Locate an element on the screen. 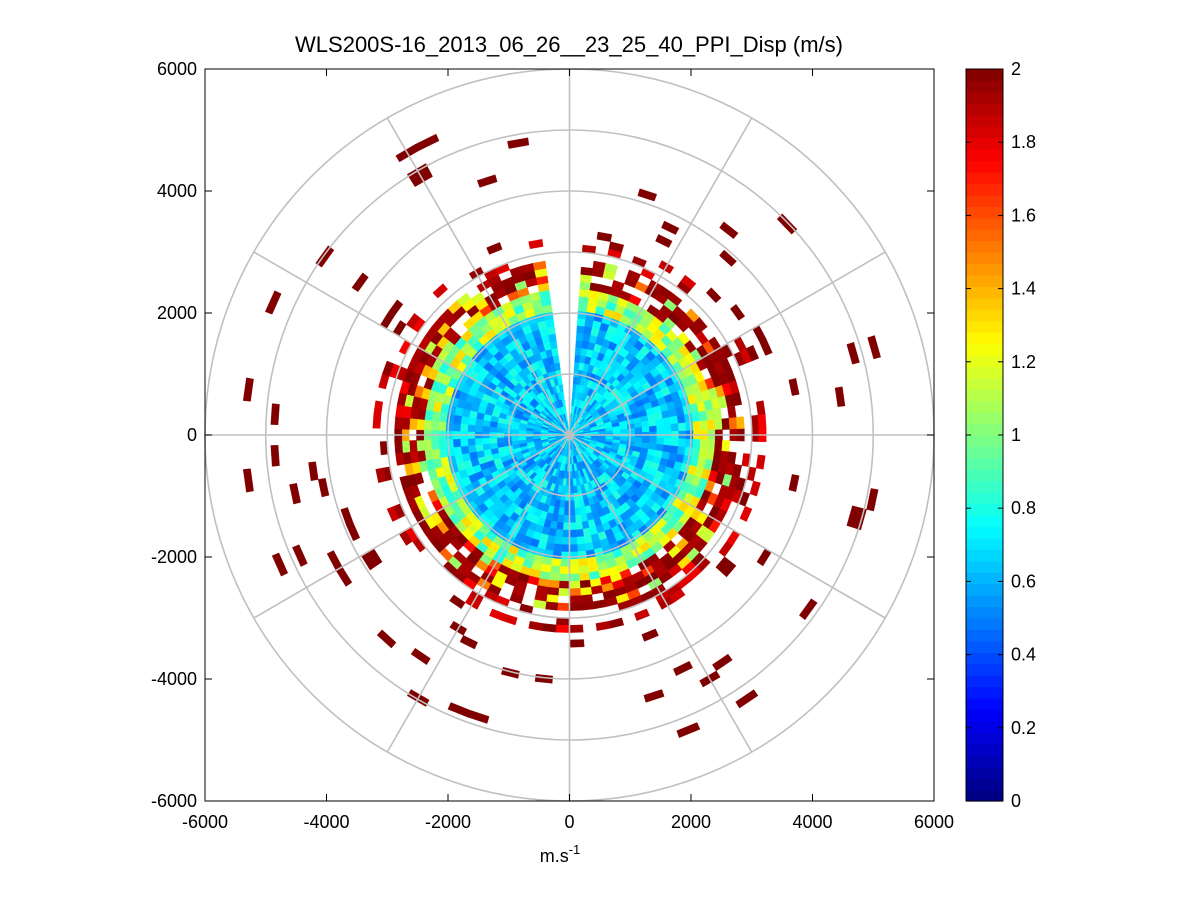 This screenshot has height=906, width=1201. x-tick-label: 6000 is located at coordinates (934, 822).